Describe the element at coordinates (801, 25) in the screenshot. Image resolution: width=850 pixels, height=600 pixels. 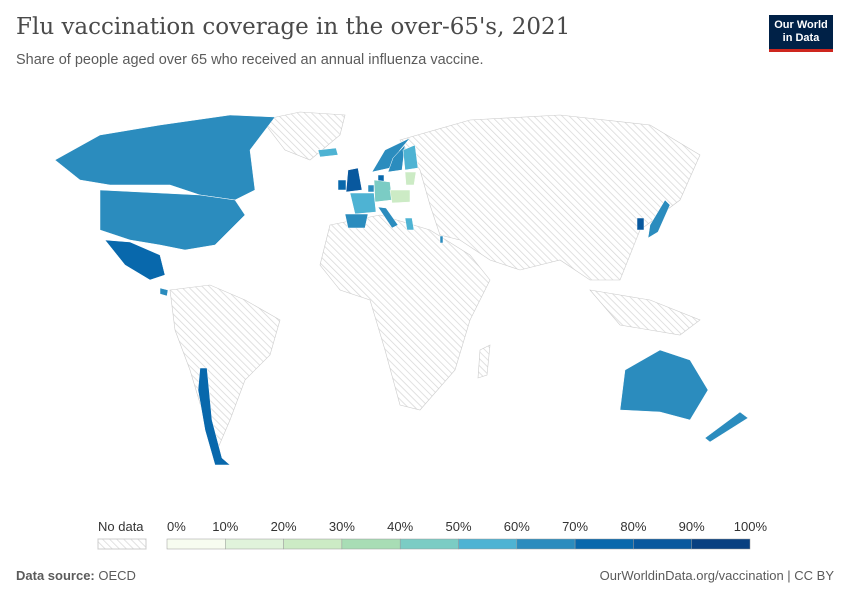
I see `logo-line1: Our World` at that location.